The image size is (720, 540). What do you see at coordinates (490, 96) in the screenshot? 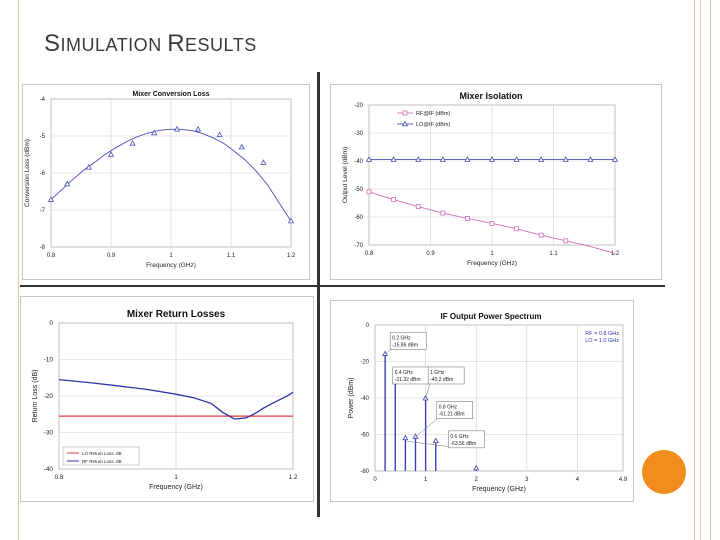
I see `chart-title: Mixer Isolation` at bounding box center [490, 96].